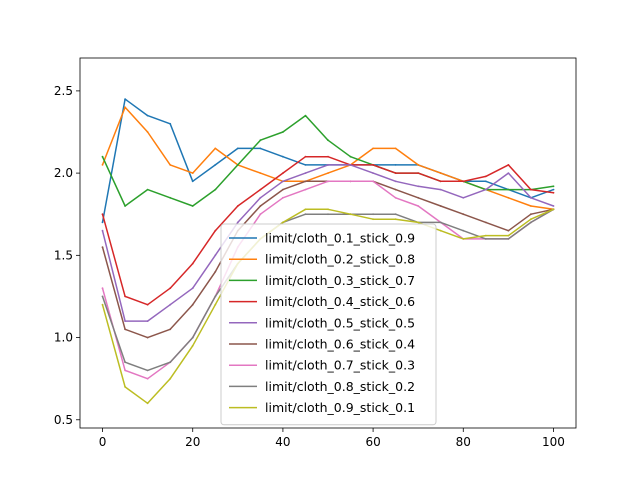 Image resolution: width=640 pixels, height=480 pixels. What do you see at coordinates (282, 442) in the screenshot?
I see `x-tick-label: 40` at bounding box center [282, 442].